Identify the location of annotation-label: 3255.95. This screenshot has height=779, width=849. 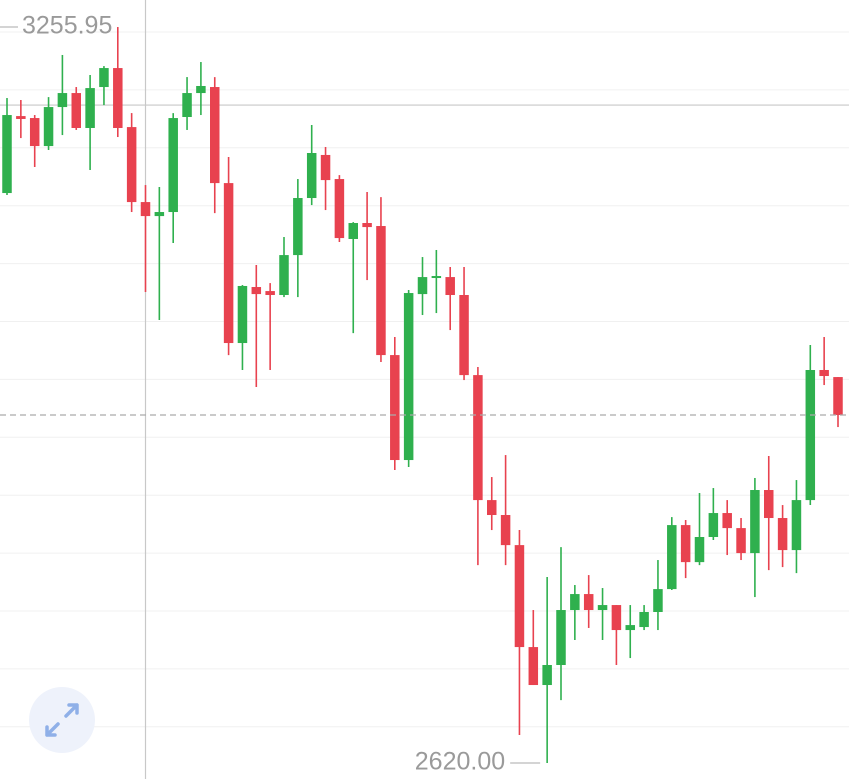
(67, 26).